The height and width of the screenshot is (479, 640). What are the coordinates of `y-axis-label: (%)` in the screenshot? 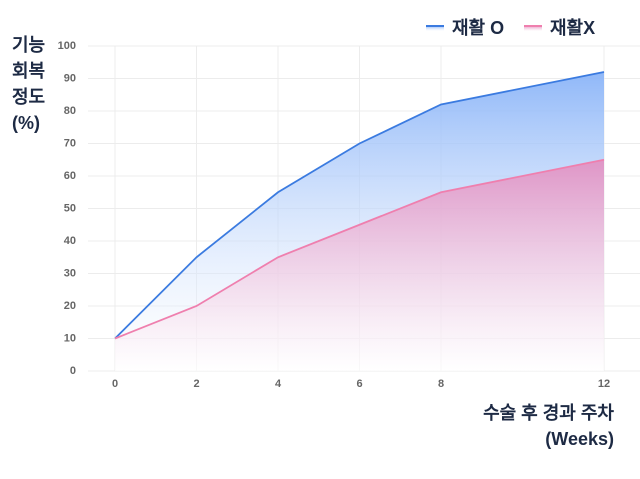 It's located at (26, 123).